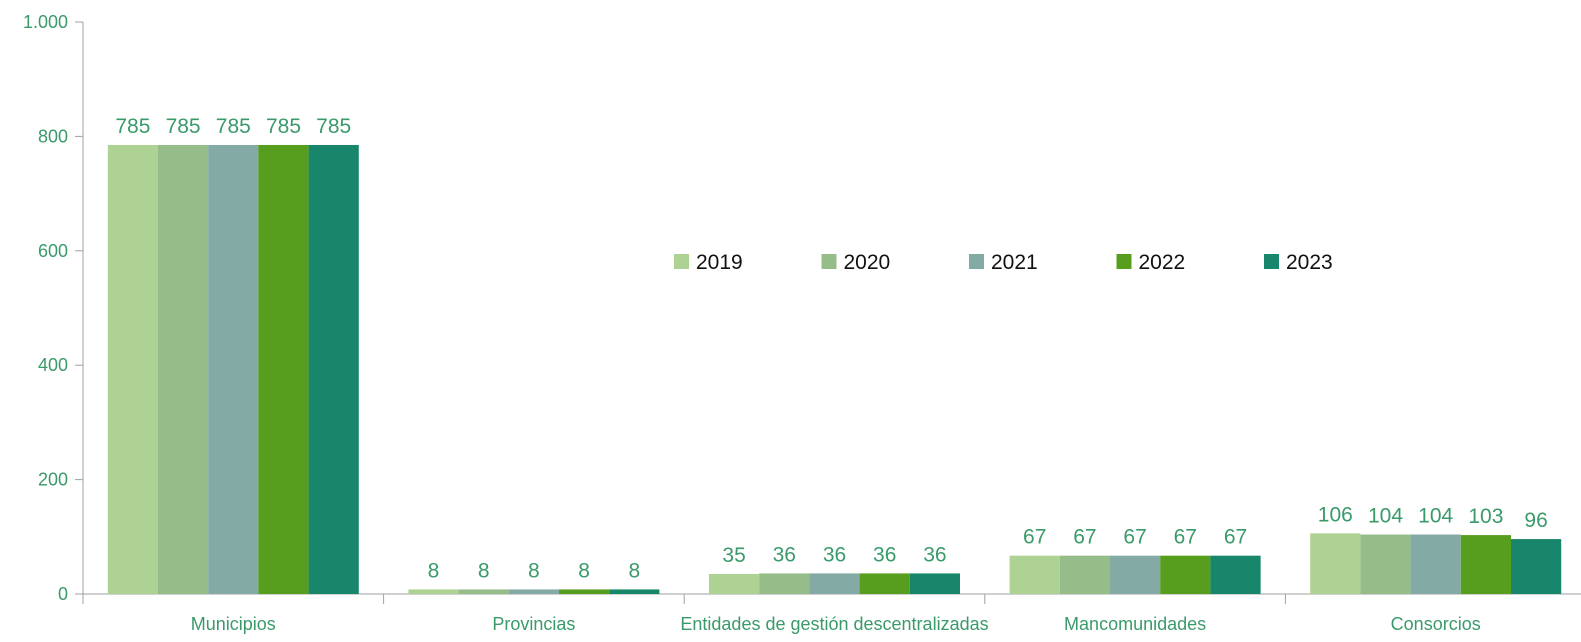  Describe the element at coordinates (53, 480) in the screenshot. I see `y-tick-label: 200` at that location.